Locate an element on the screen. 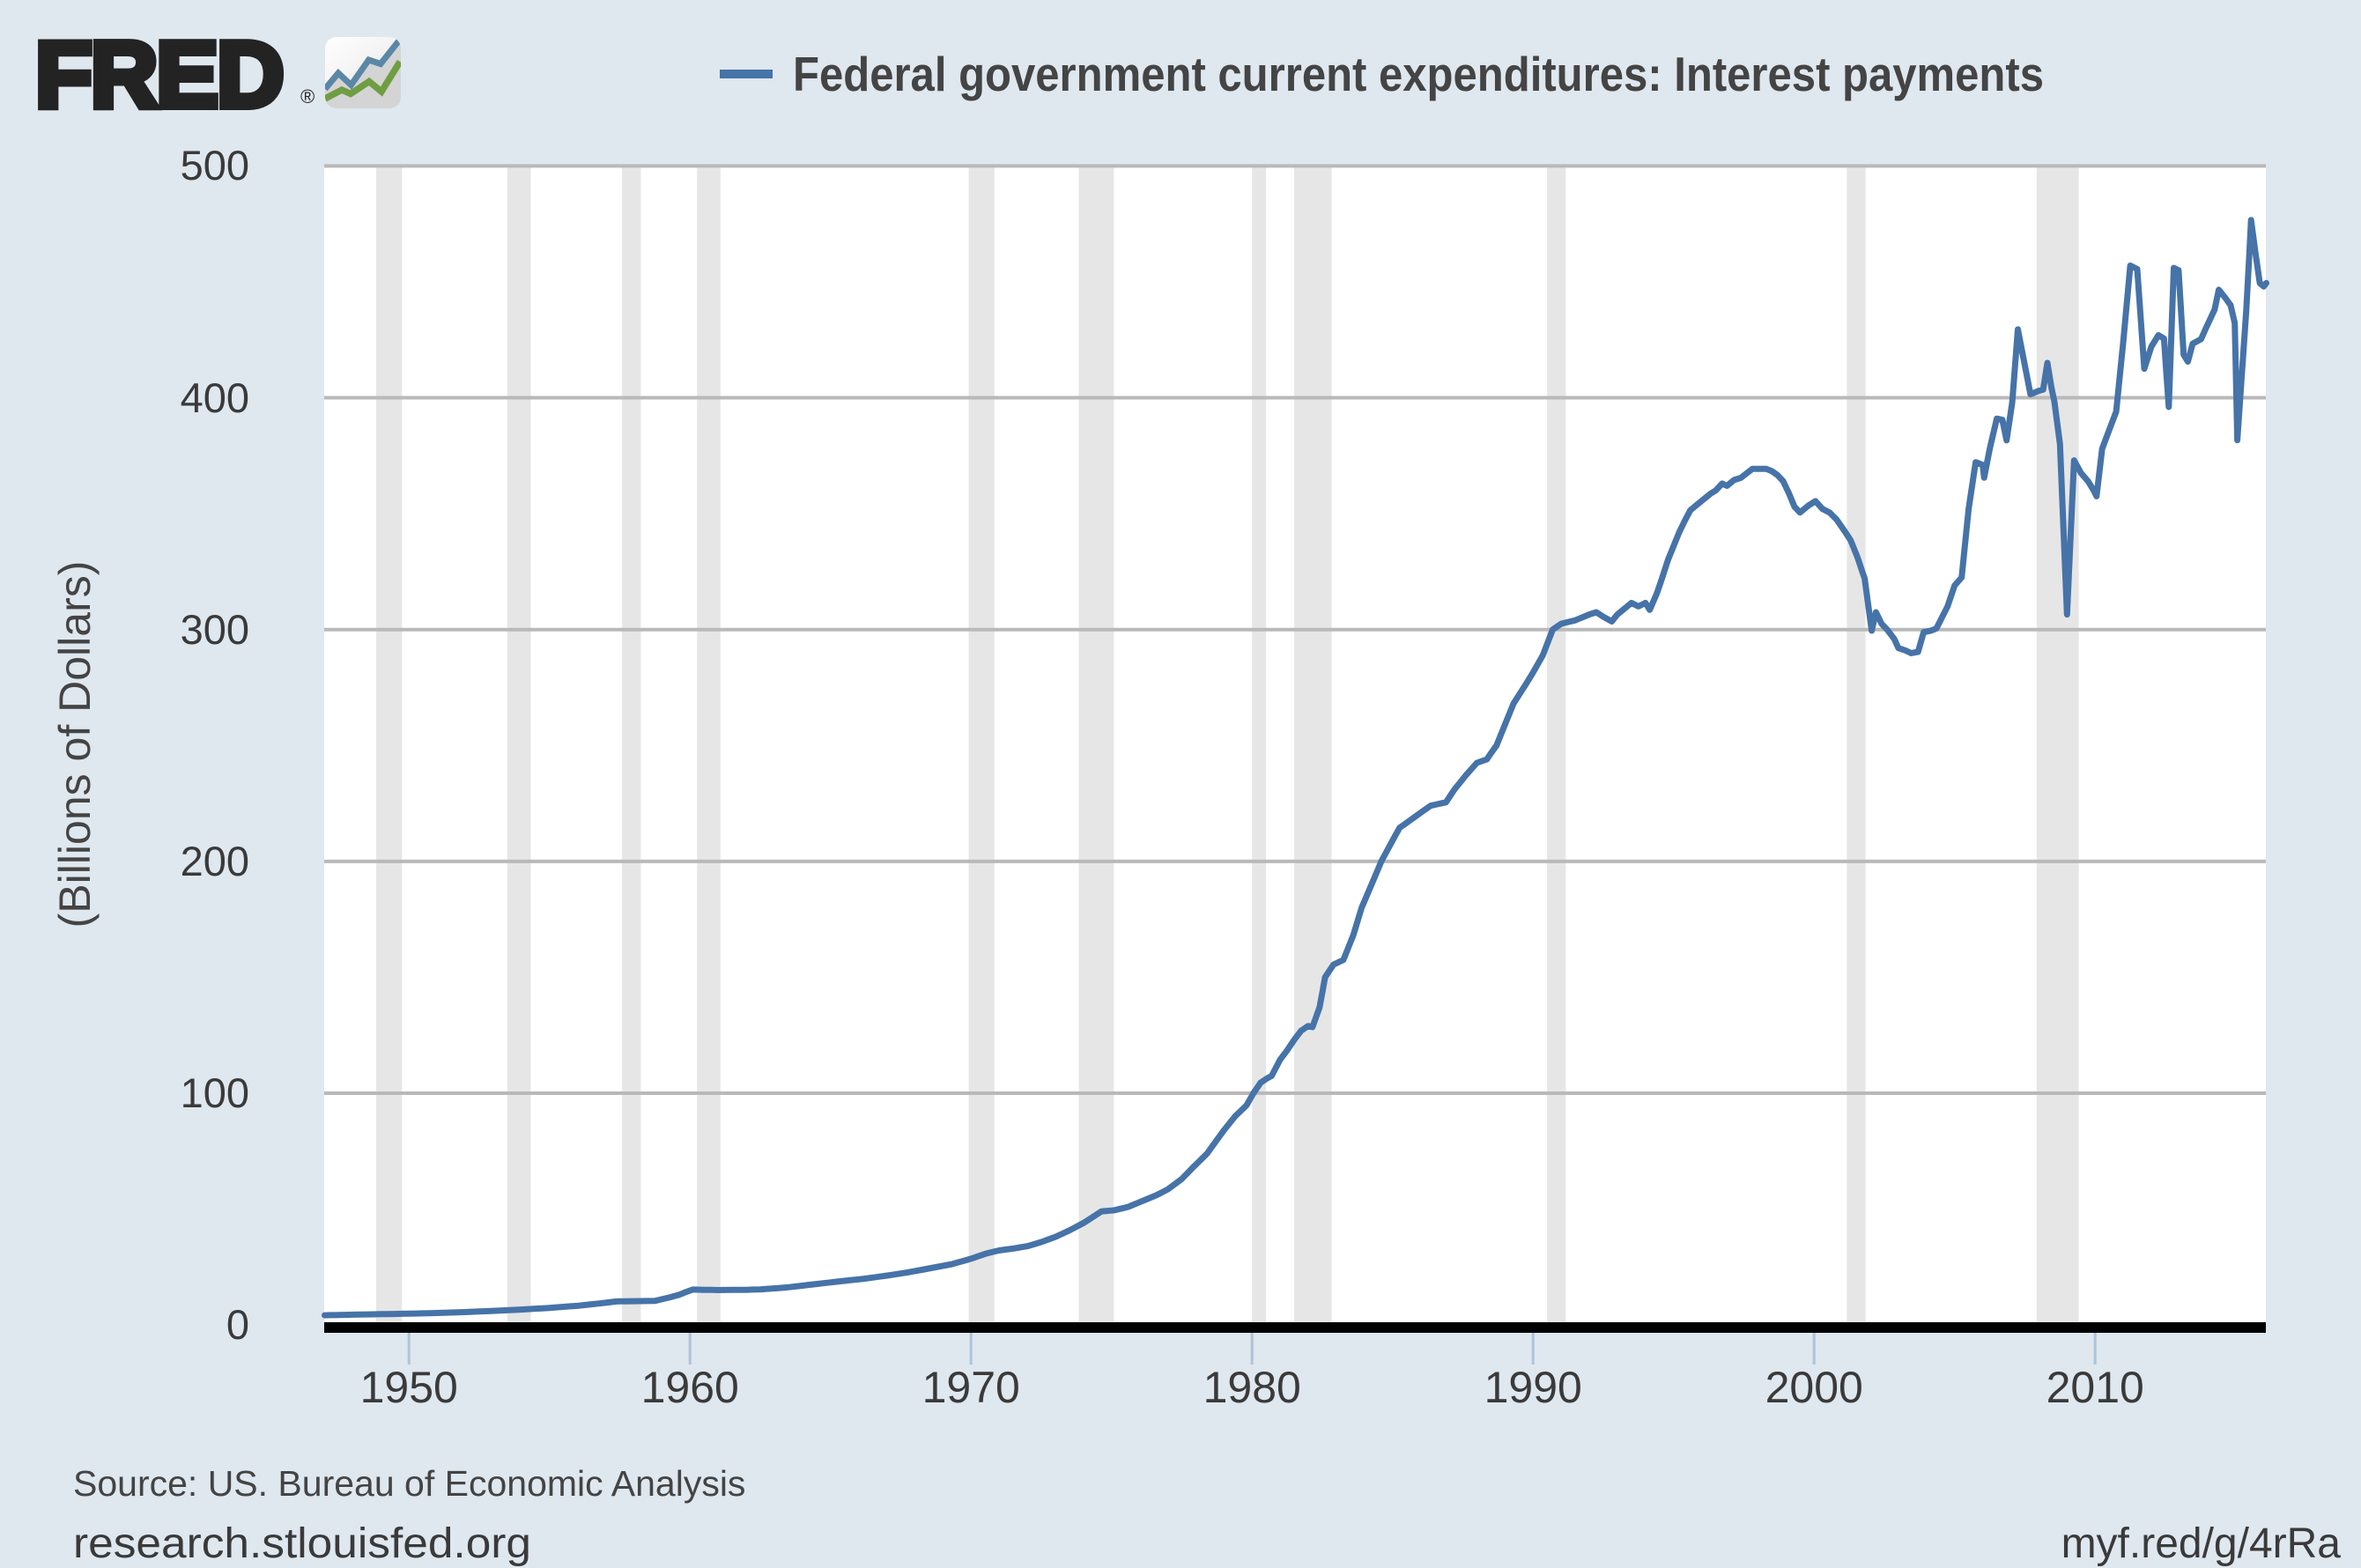  svg-text: myf.red/g/4rRa is located at coordinates (2201, 1543).